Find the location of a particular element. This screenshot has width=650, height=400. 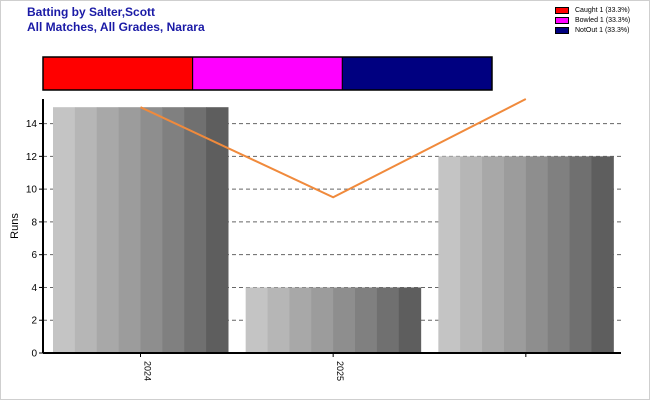

dismissal-segment-bowled is located at coordinates (267, 73).